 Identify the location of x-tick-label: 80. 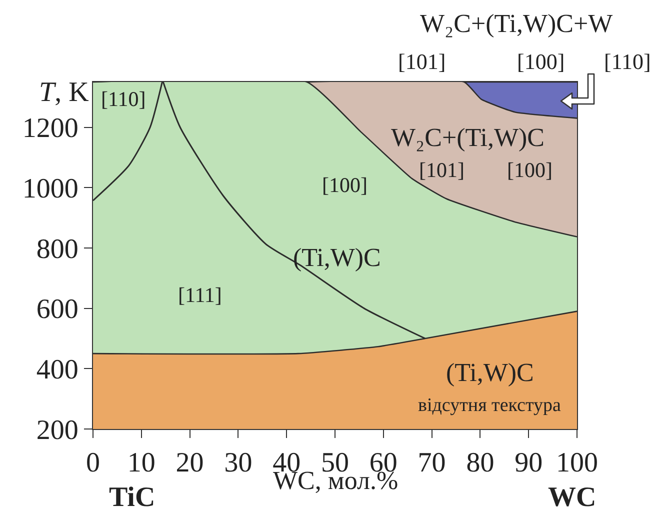
(480, 463).